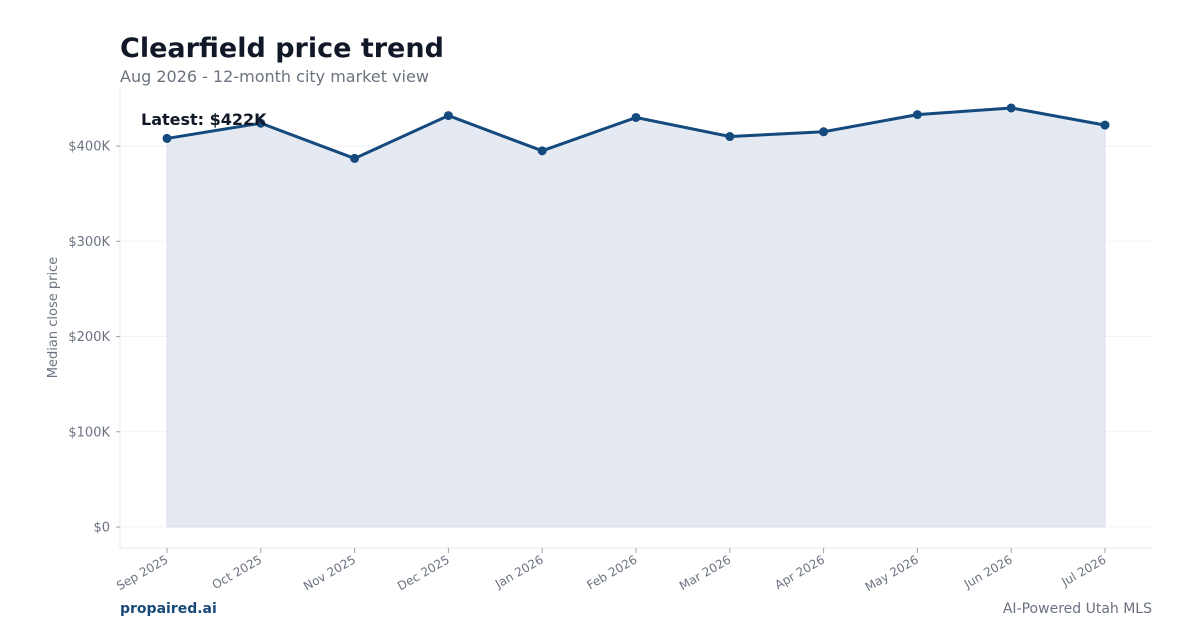 This screenshot has height=630, width=1200. Describe the element at coordinates (89, 242) in the screenshot. I see `y-tick-label: $300K` at that location.